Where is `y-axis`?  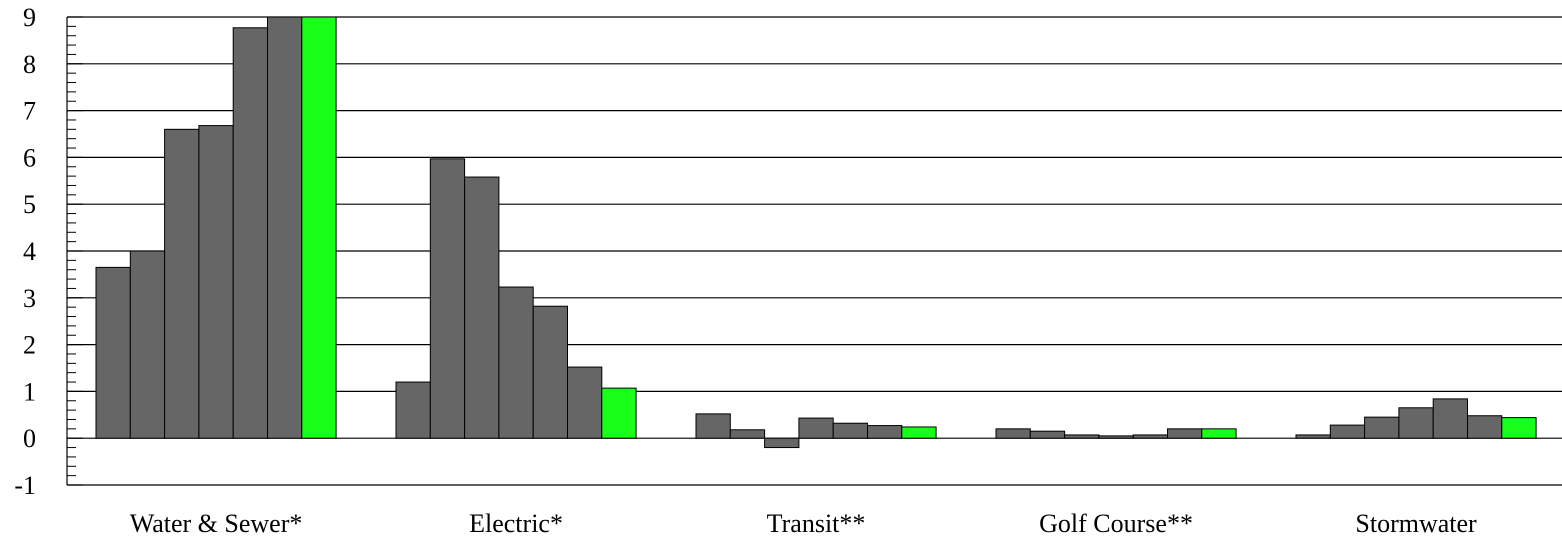
y-axis is located at coordinates (74, 251).